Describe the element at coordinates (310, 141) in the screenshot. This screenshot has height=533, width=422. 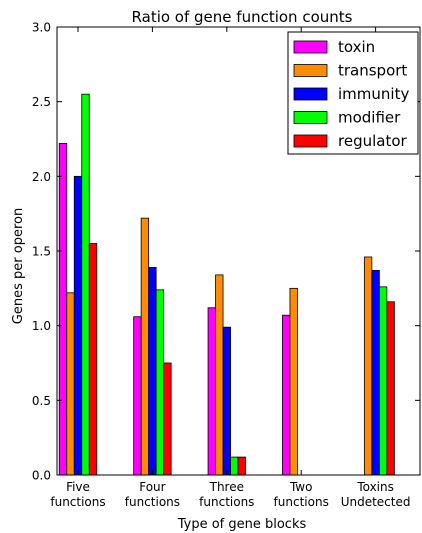
I see `legend-swatch-regulator` at that location.